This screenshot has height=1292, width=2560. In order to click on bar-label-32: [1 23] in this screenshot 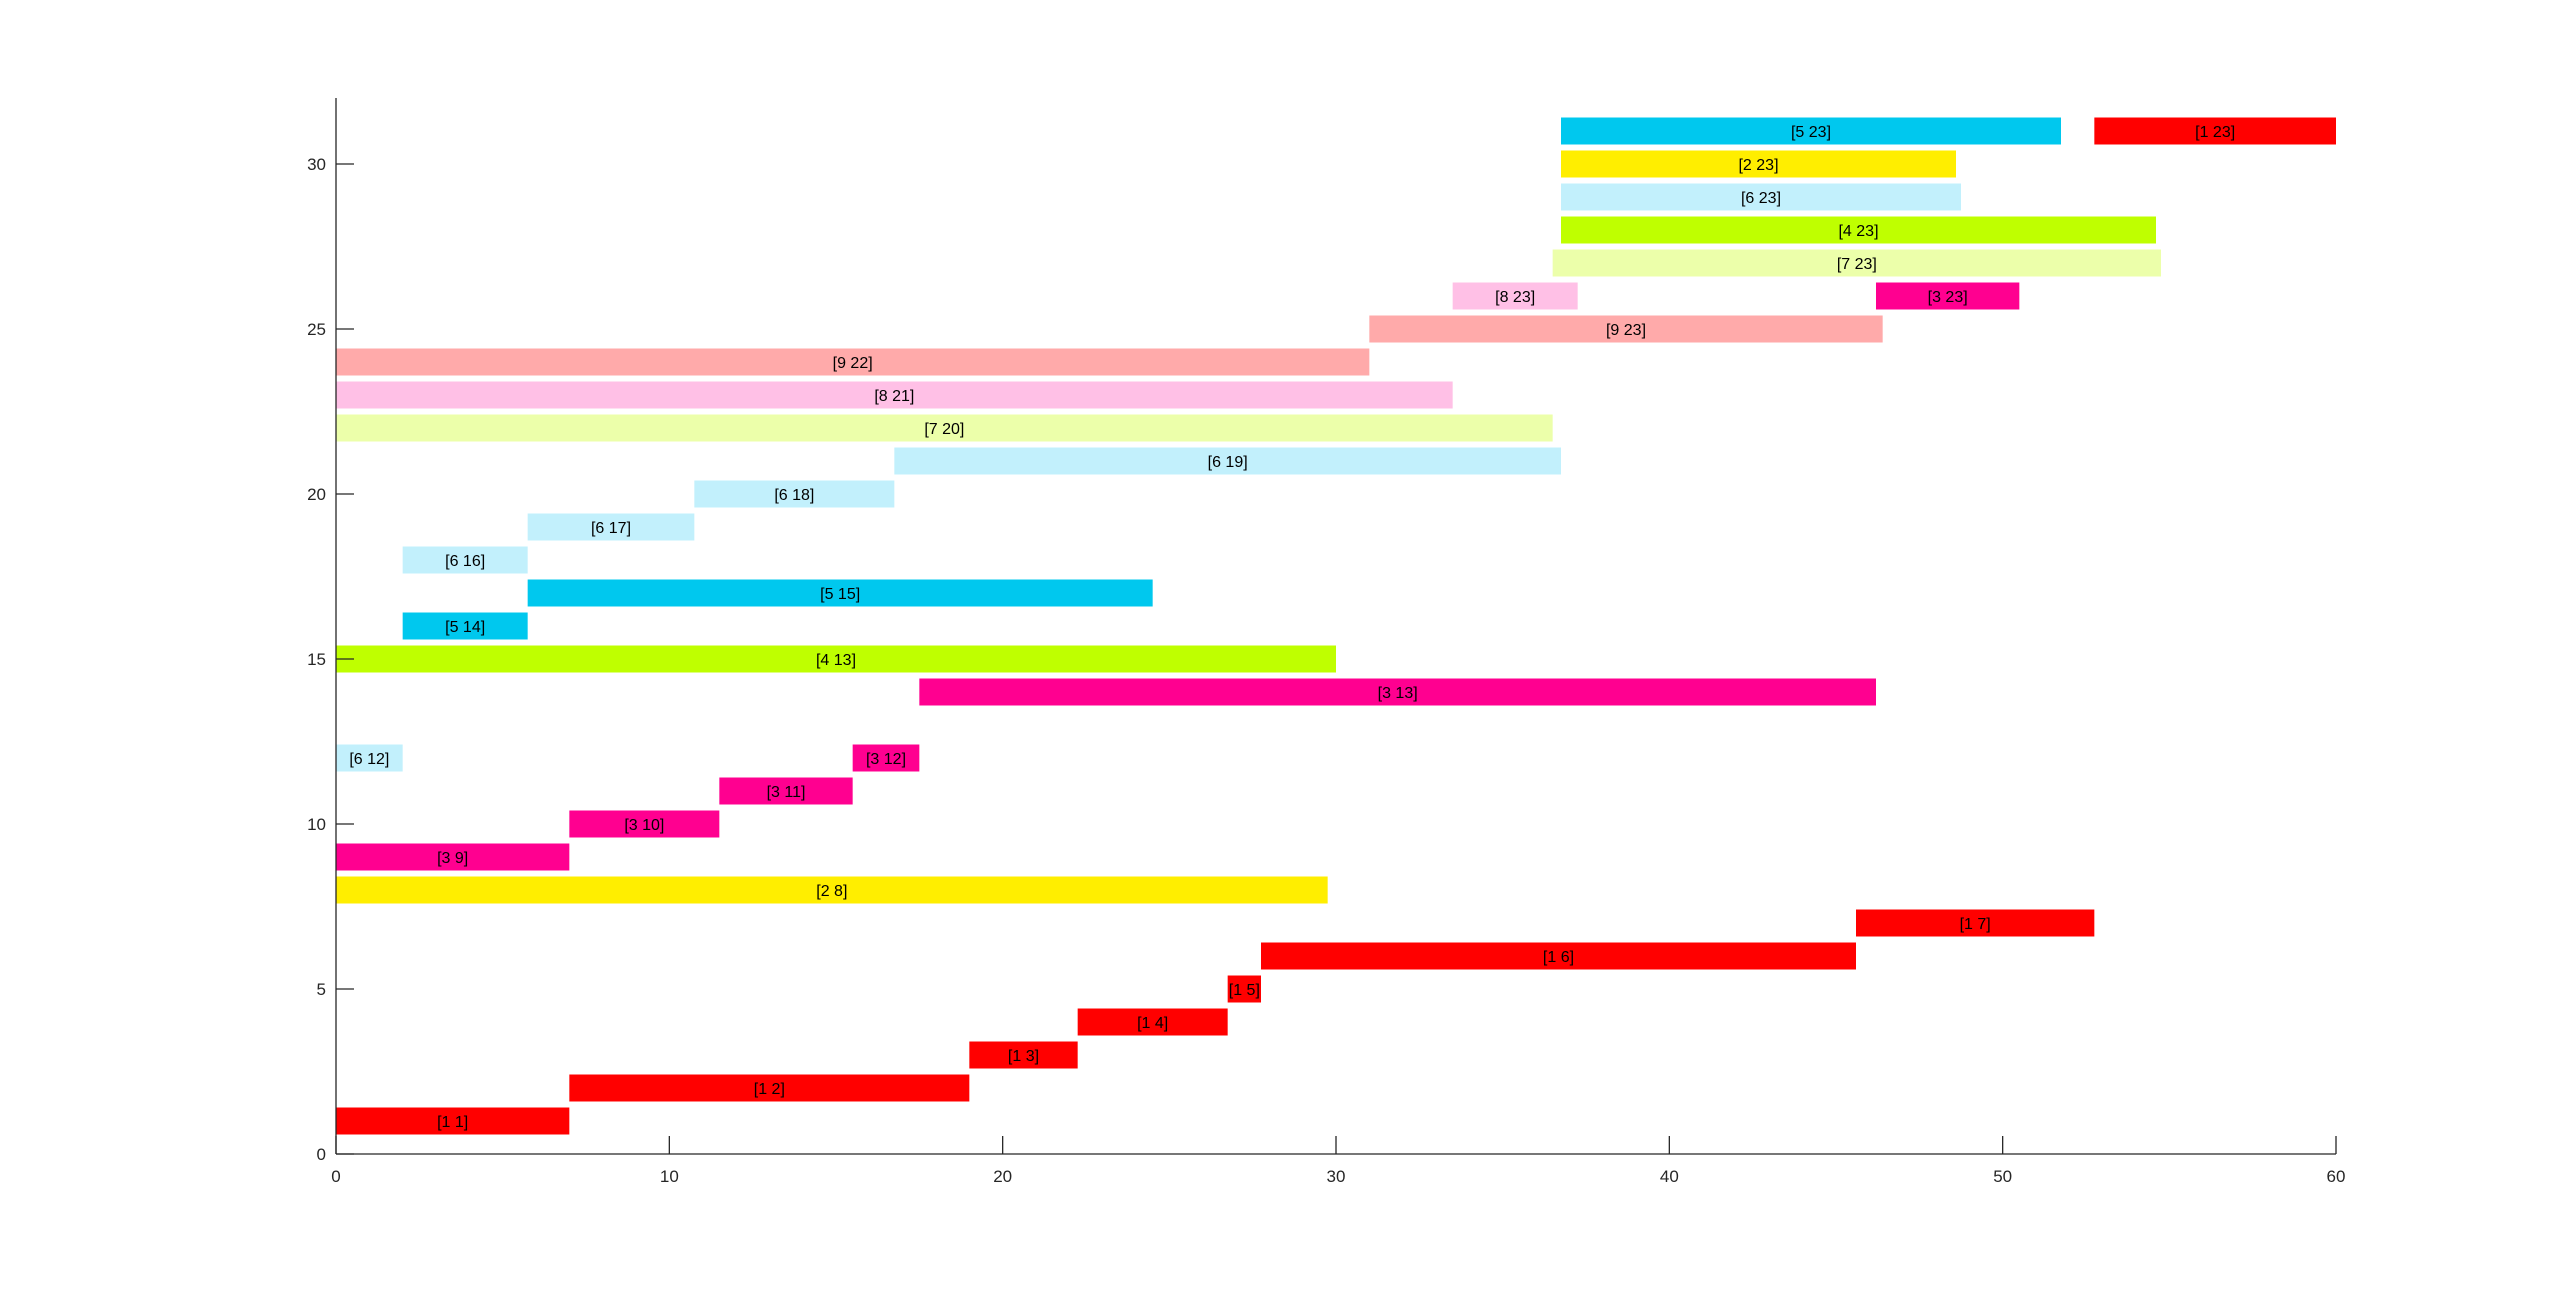, I will do `click(2215, 132)`.